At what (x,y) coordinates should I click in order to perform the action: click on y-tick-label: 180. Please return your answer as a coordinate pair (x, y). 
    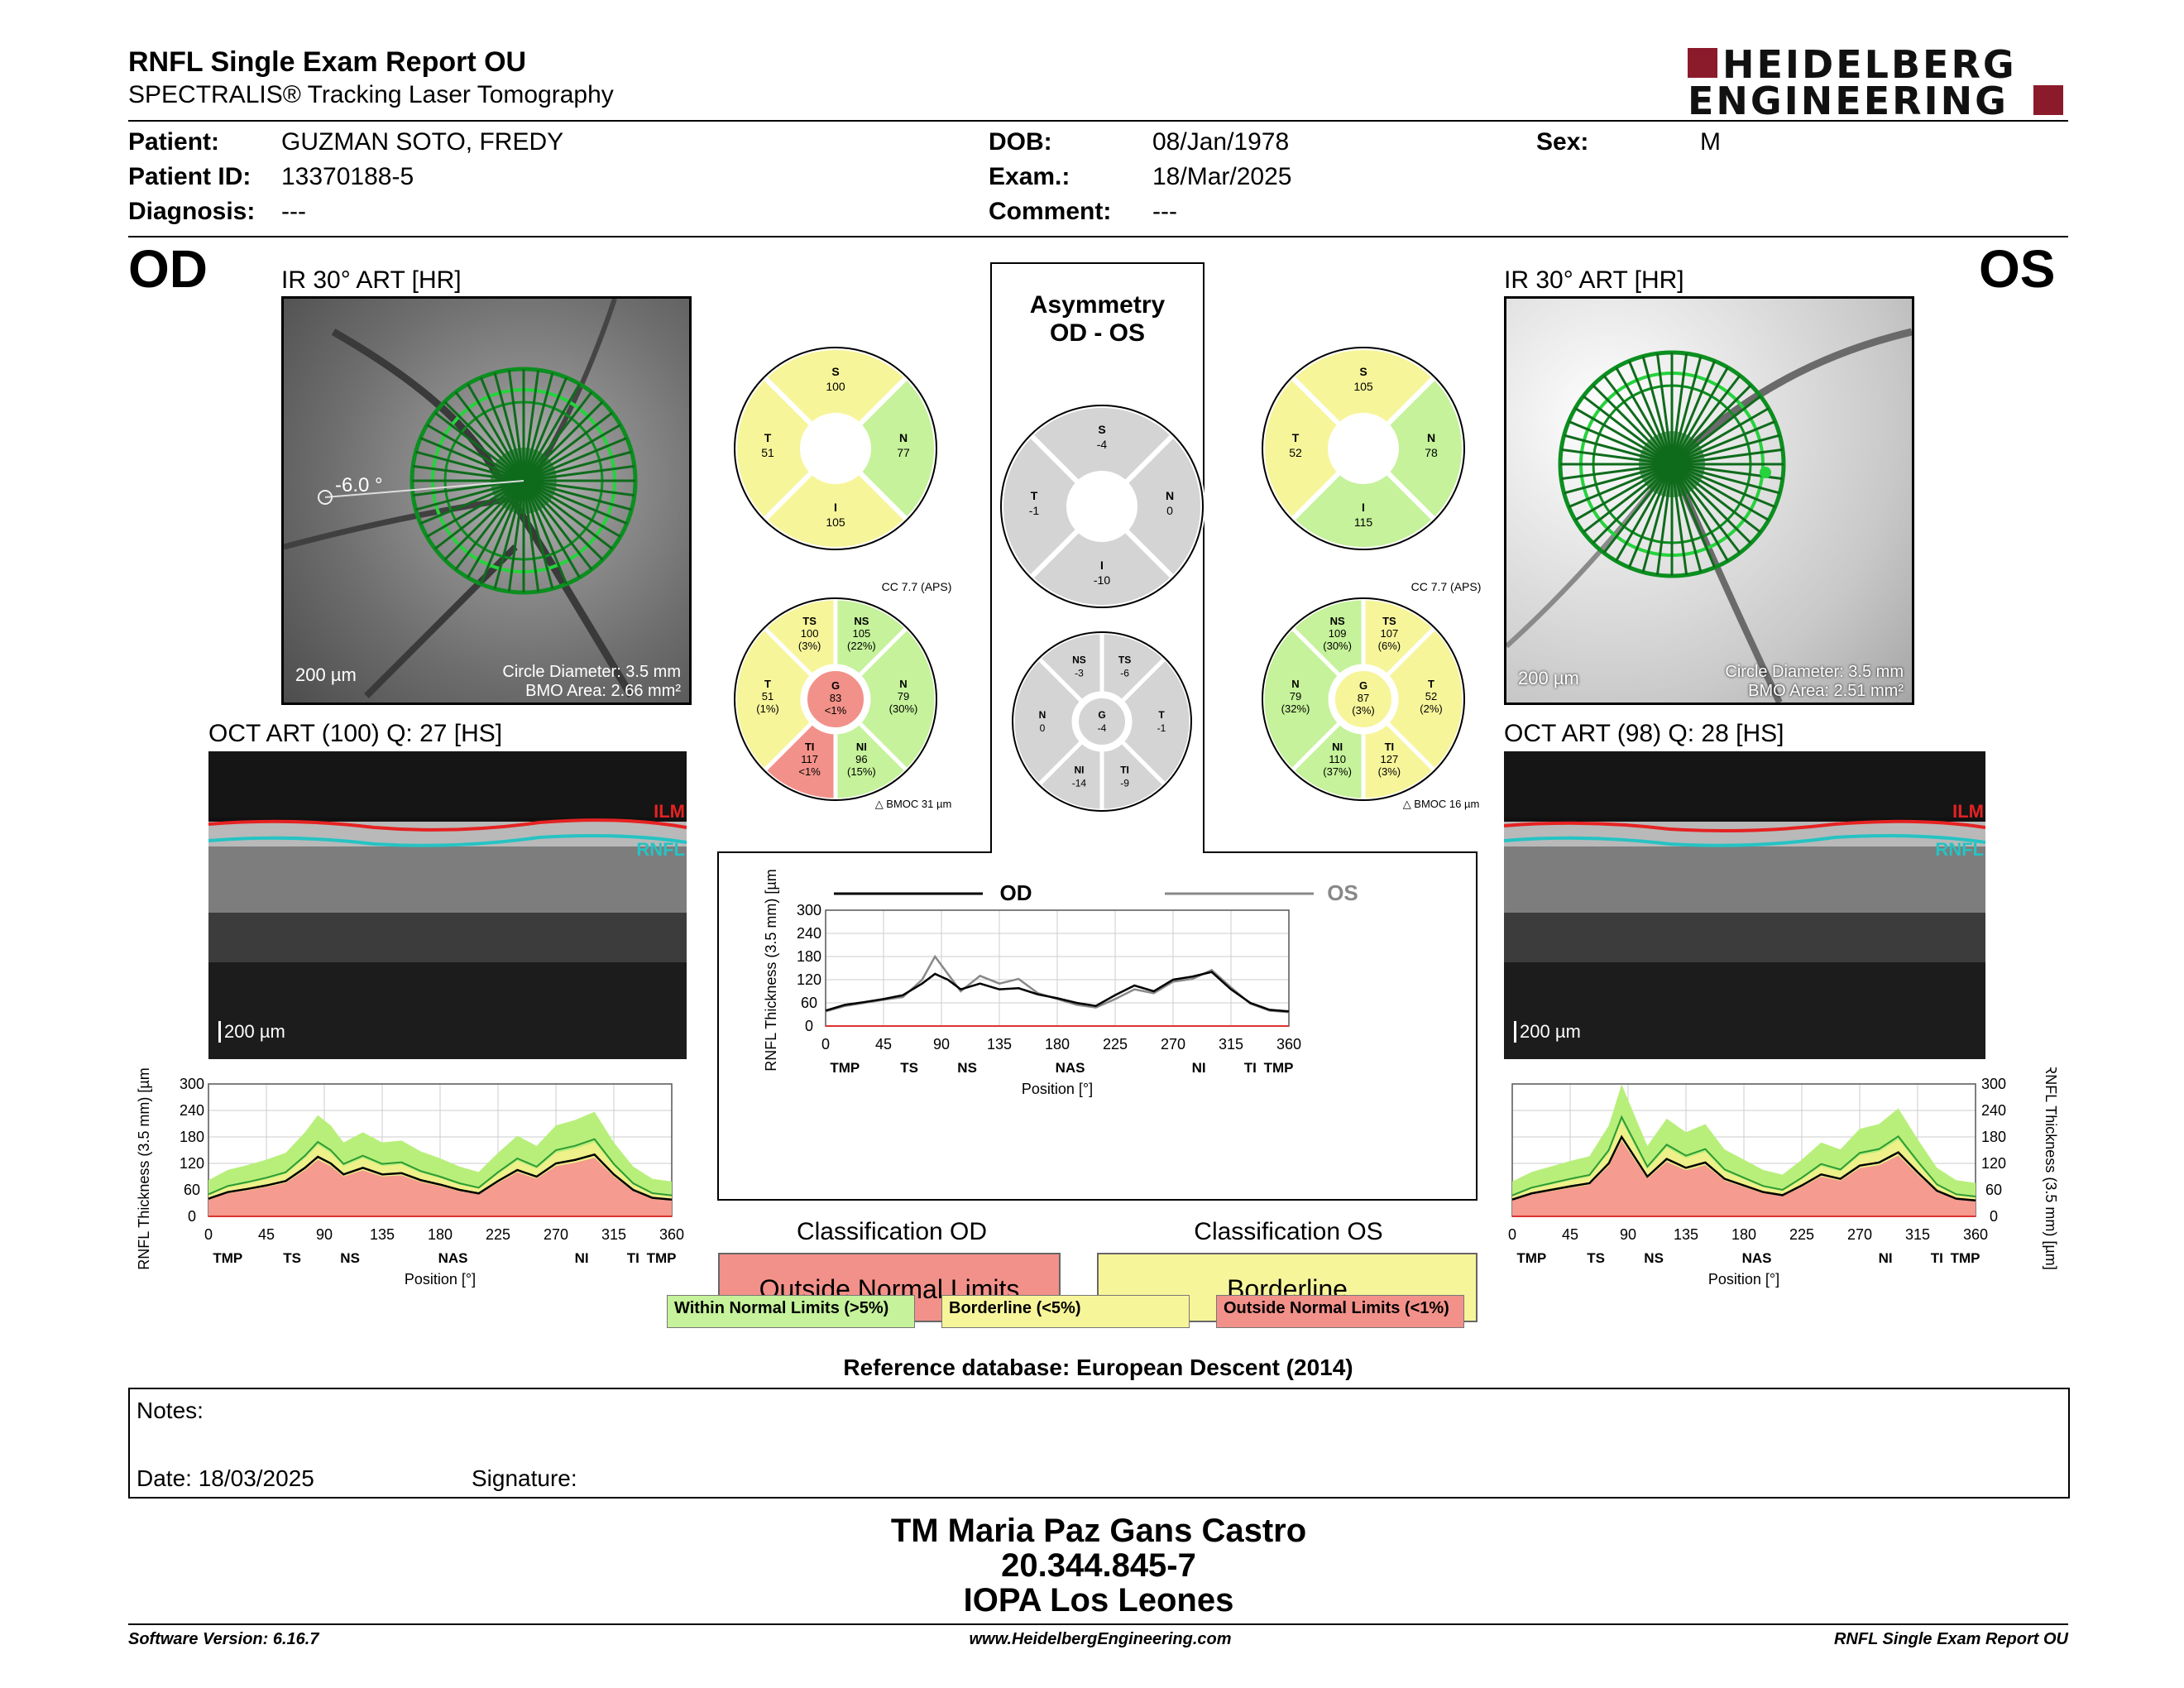
    Looking at the image, I should click on (809, 956).